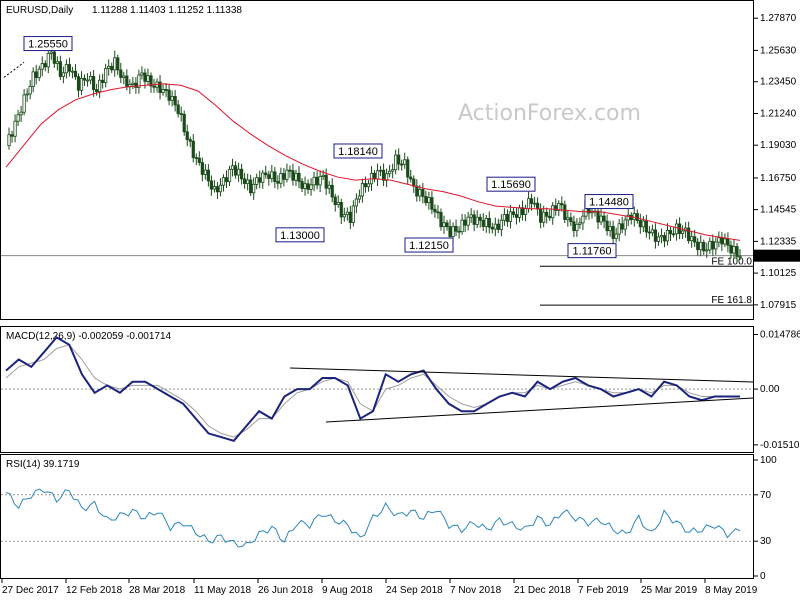  I want to click on swing-label: 1.13000, so click(300, 236).